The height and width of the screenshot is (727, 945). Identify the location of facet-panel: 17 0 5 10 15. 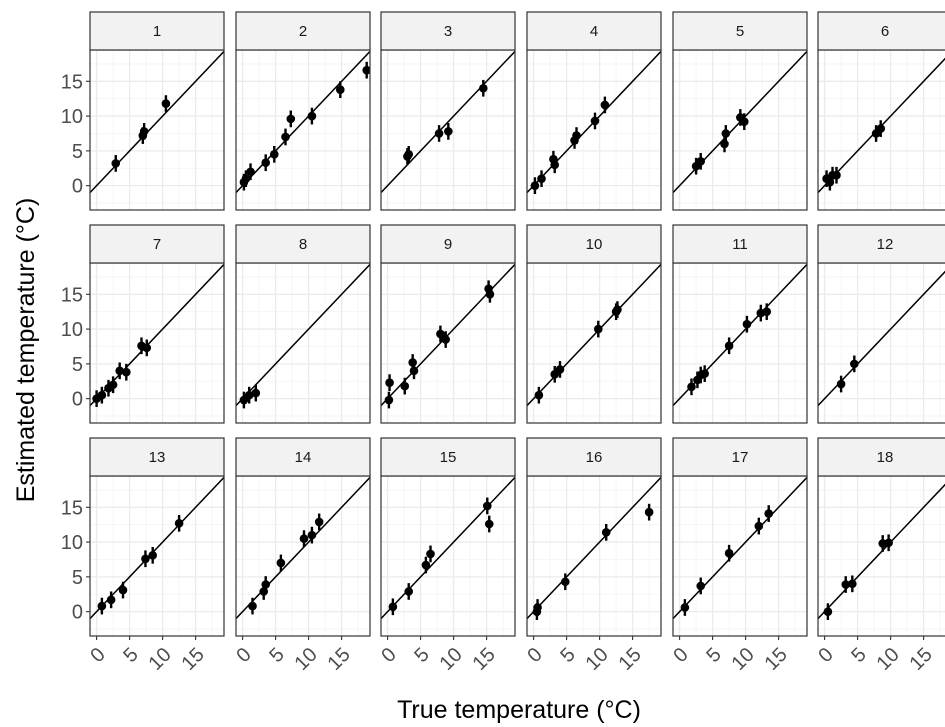
(738, 556).